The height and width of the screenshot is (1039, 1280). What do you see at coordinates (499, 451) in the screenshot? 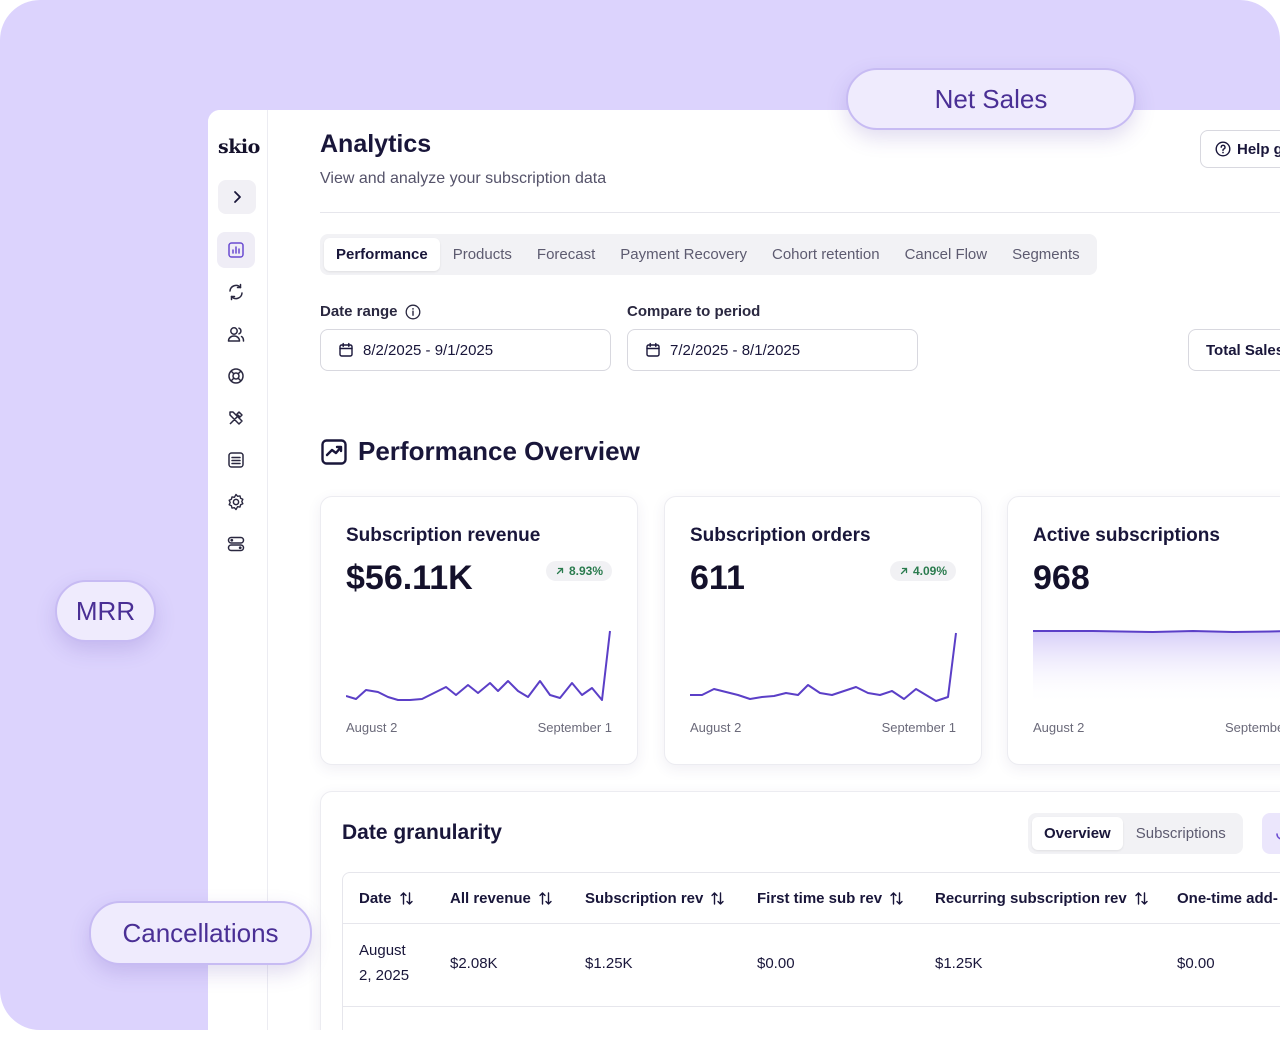
I see `performance-overview-title: Performance Overview` at bounding box center [499, 451].